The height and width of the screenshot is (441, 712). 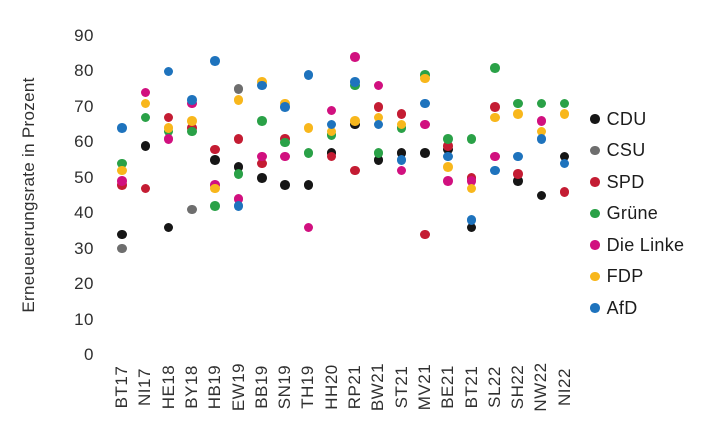 I want to click on legend-item-csu: CSU, so click(x=618, y=150).